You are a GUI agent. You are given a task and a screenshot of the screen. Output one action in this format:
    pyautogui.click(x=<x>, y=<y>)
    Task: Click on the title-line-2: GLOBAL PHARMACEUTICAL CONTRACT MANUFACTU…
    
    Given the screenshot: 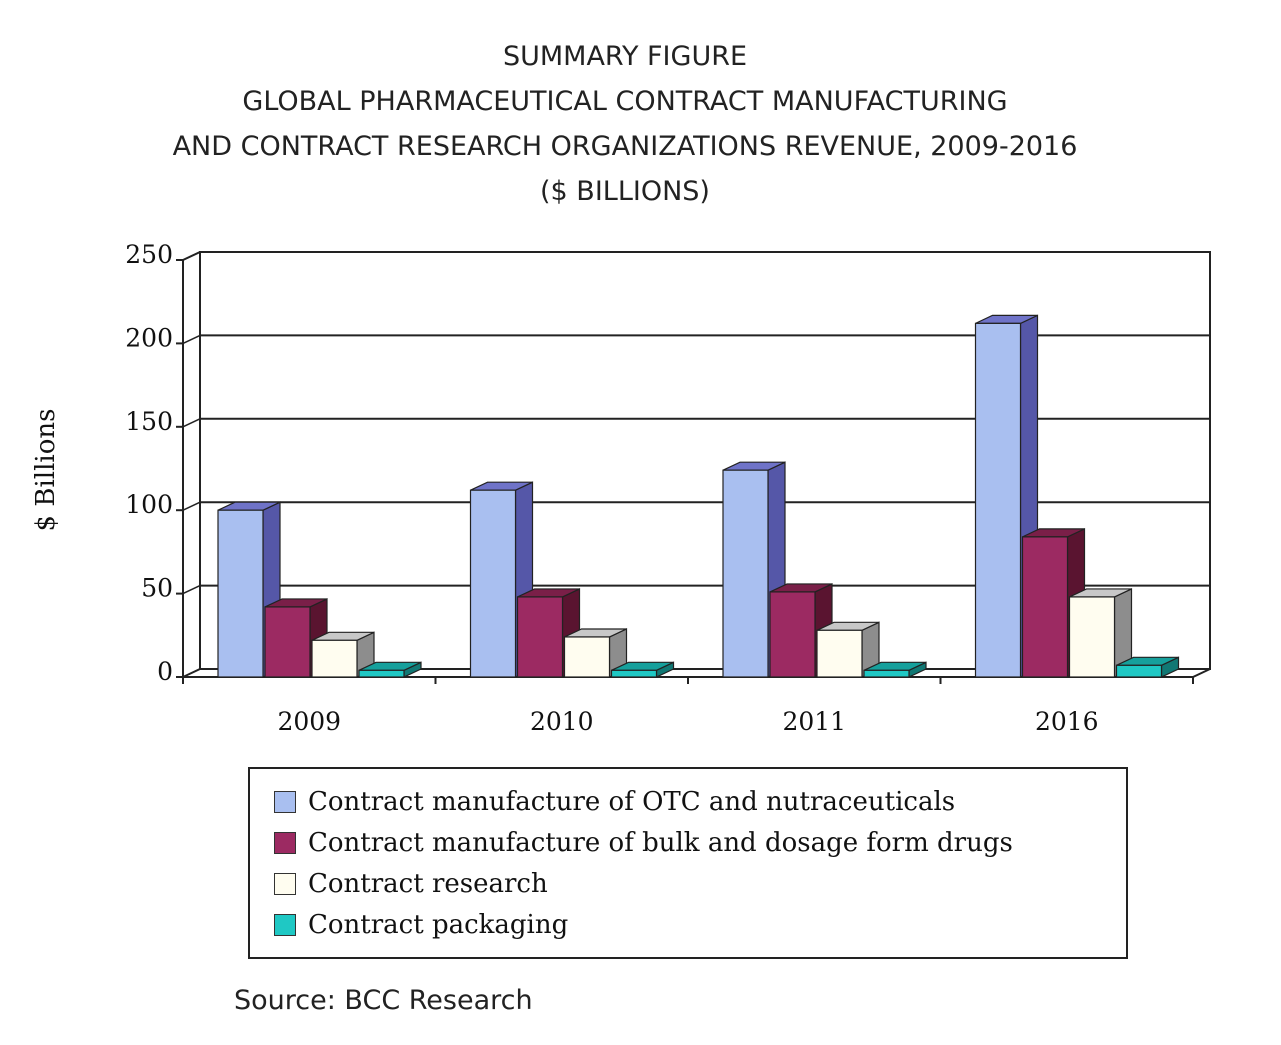 What is the action you would take?
    pyautogui.click(x=625, y=101)
    